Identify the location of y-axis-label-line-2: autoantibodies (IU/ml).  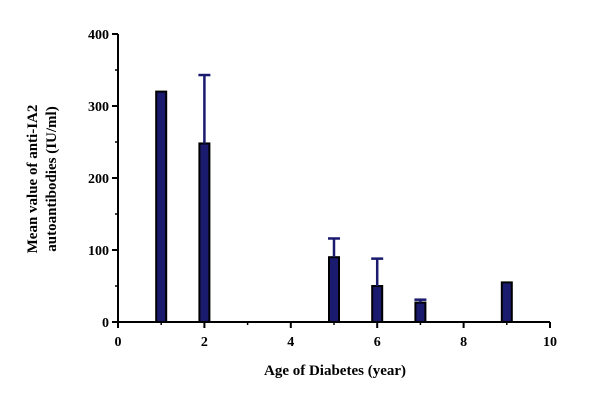
(52, 178).